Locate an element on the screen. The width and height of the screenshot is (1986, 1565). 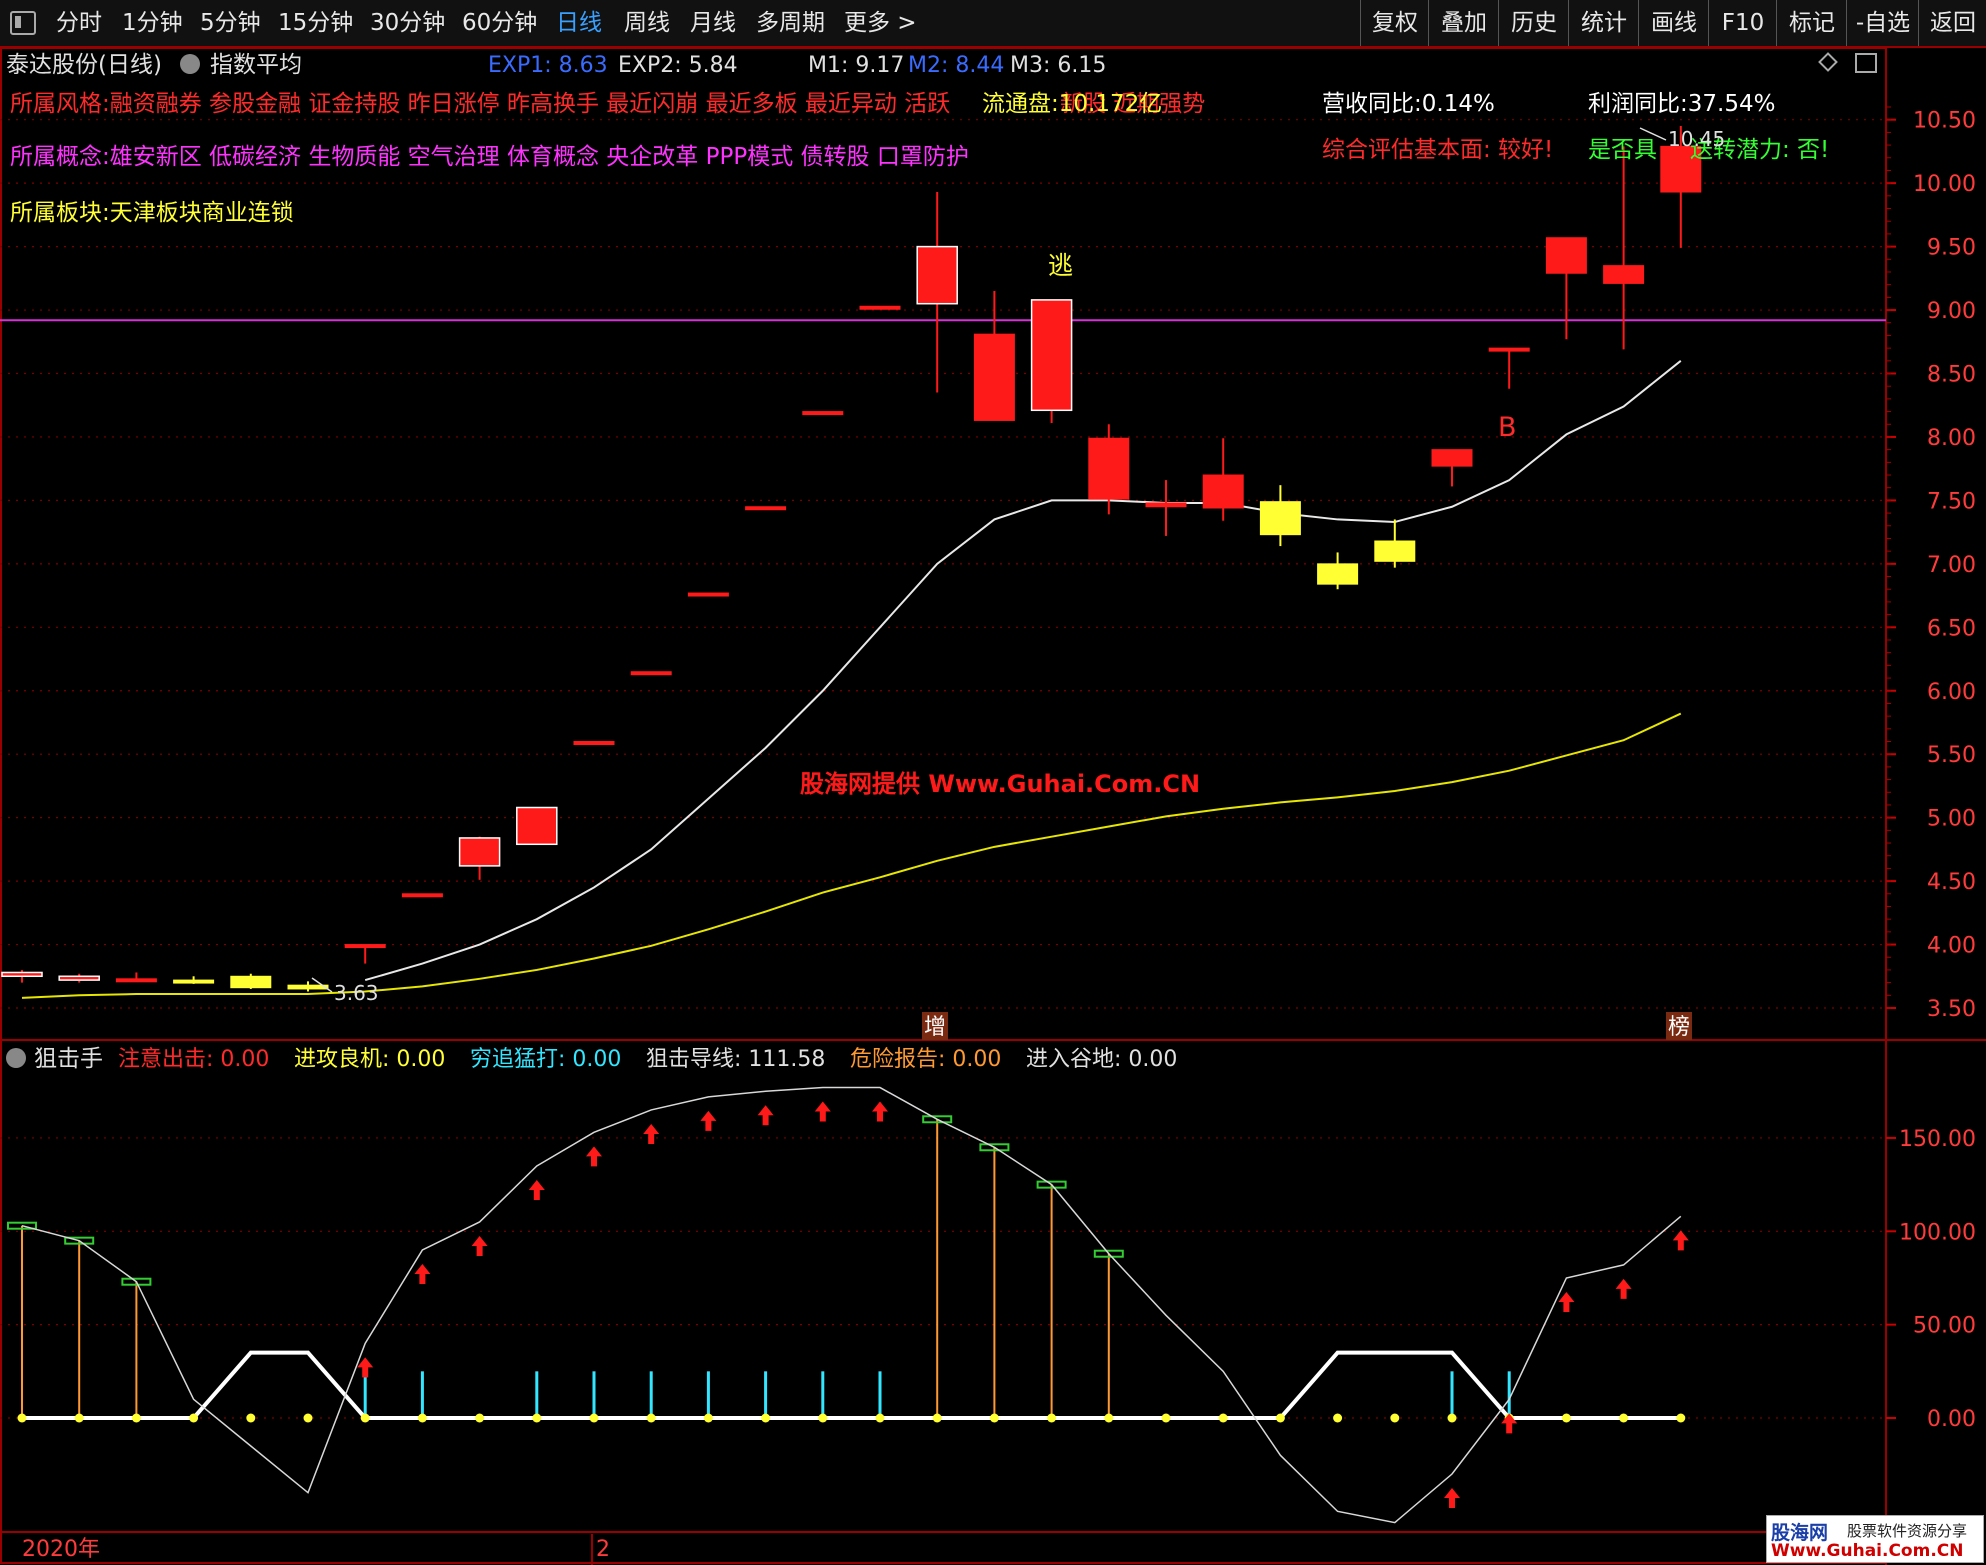
sub-tick-label-3: 150.00 is located at coordinates (1937, 1139).